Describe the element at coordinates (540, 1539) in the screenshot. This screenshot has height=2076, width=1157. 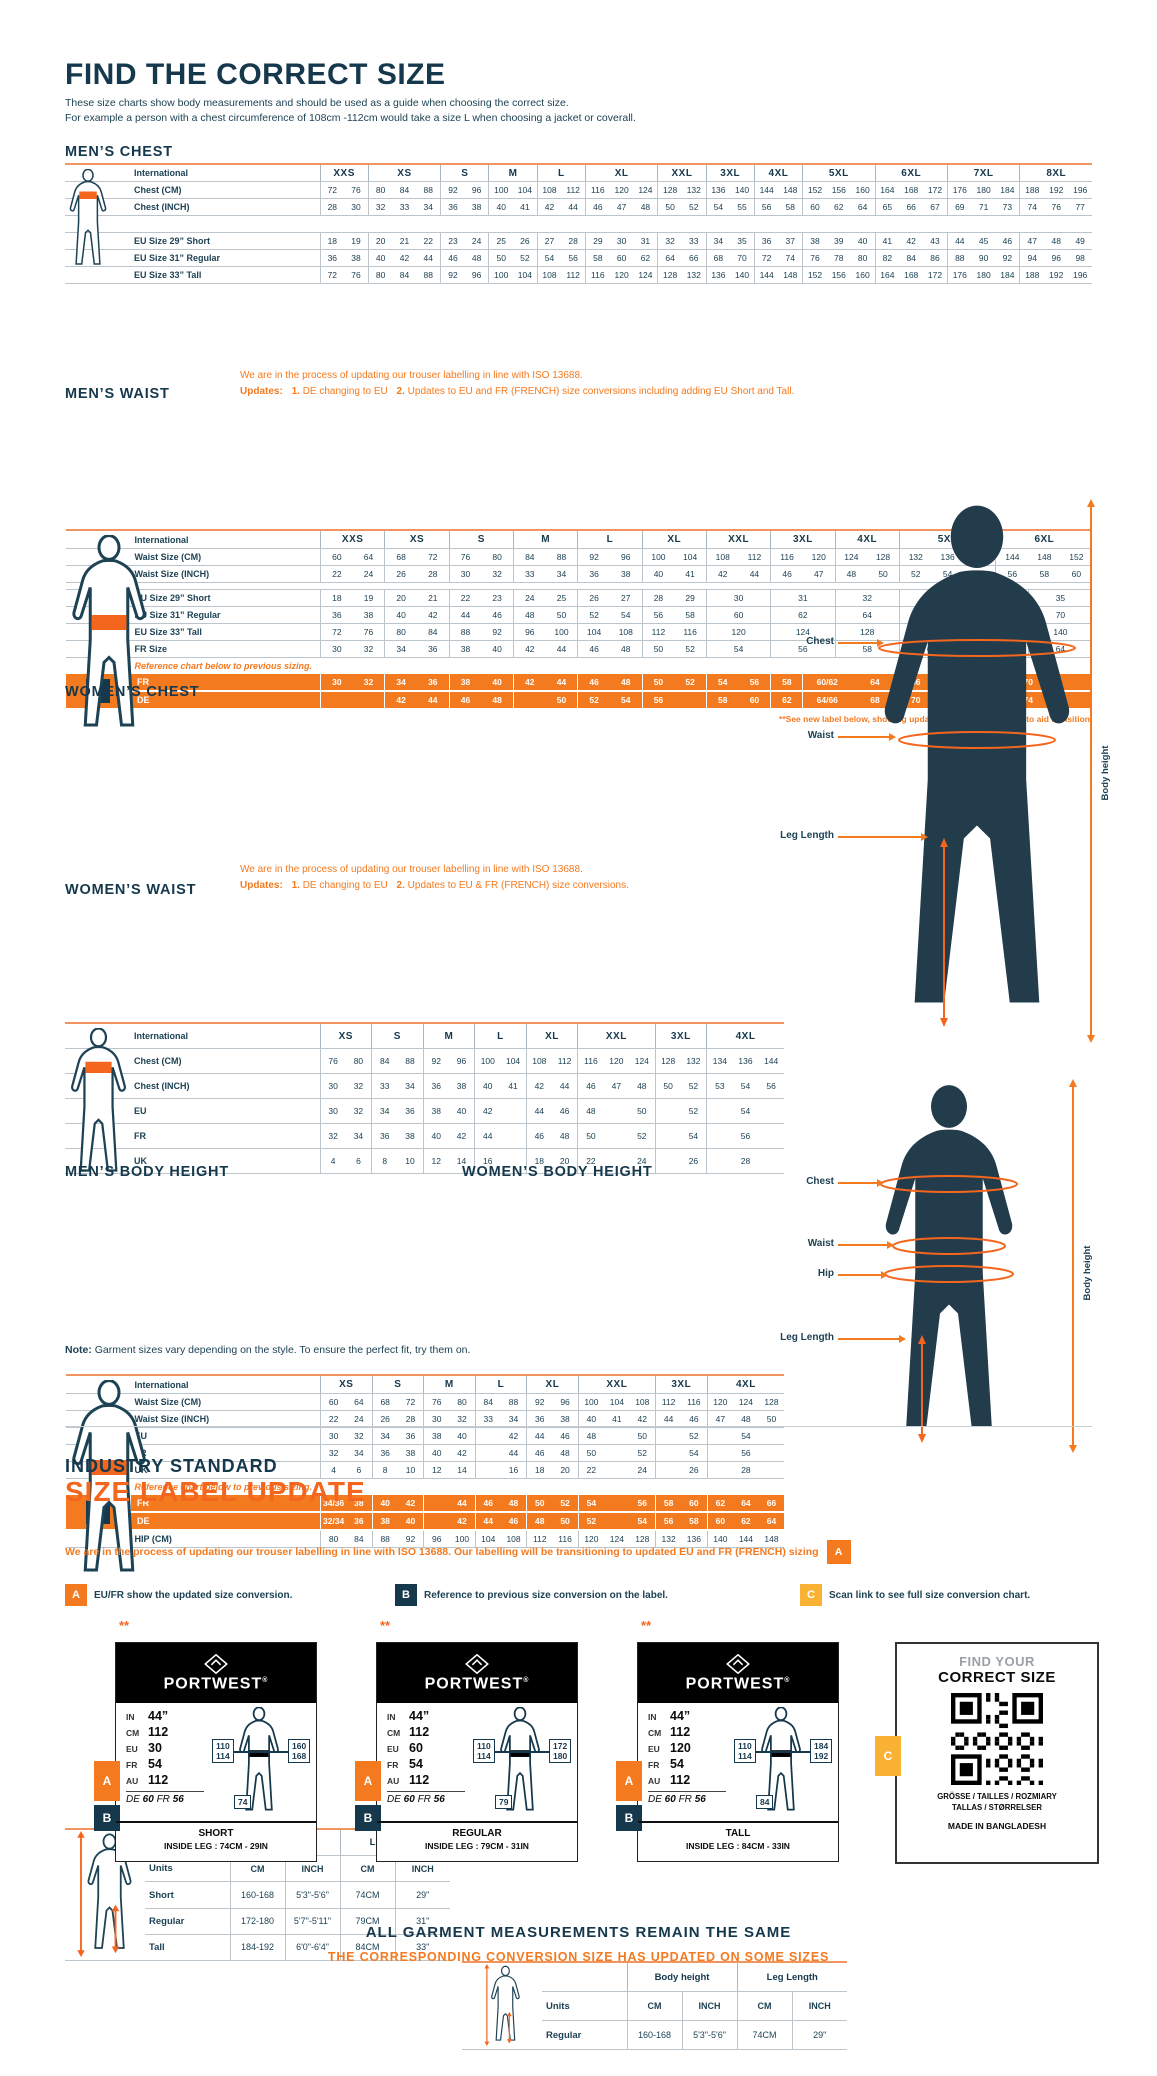
I see `size-value: 112` at that location.